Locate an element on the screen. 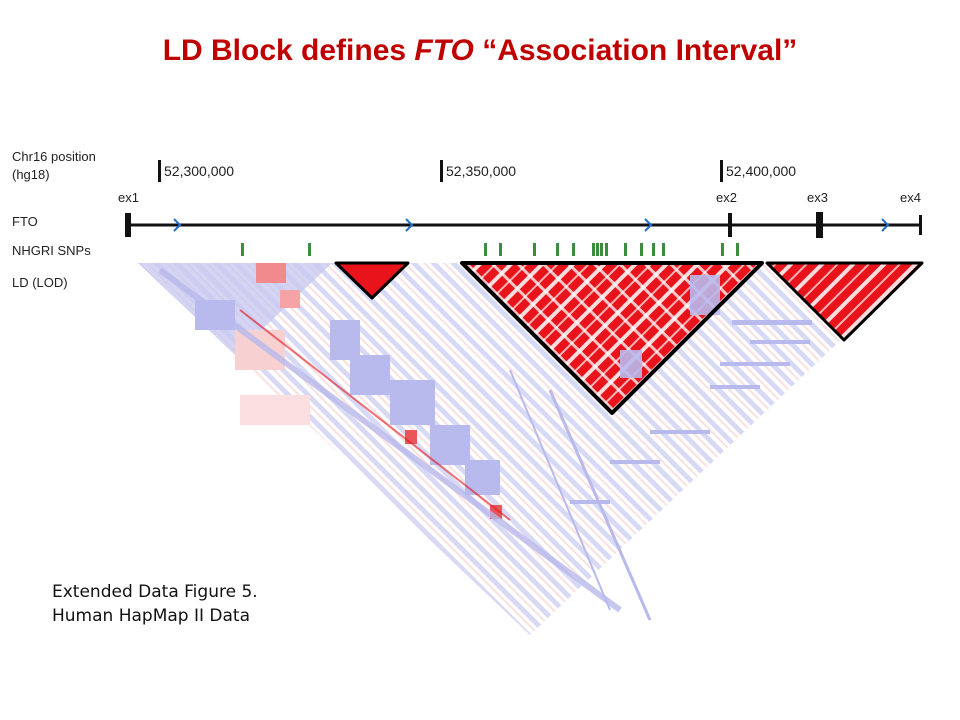 This screenshot has height=720, width=960. exon-label-4: ex4 is located at coordinates (910, 197).